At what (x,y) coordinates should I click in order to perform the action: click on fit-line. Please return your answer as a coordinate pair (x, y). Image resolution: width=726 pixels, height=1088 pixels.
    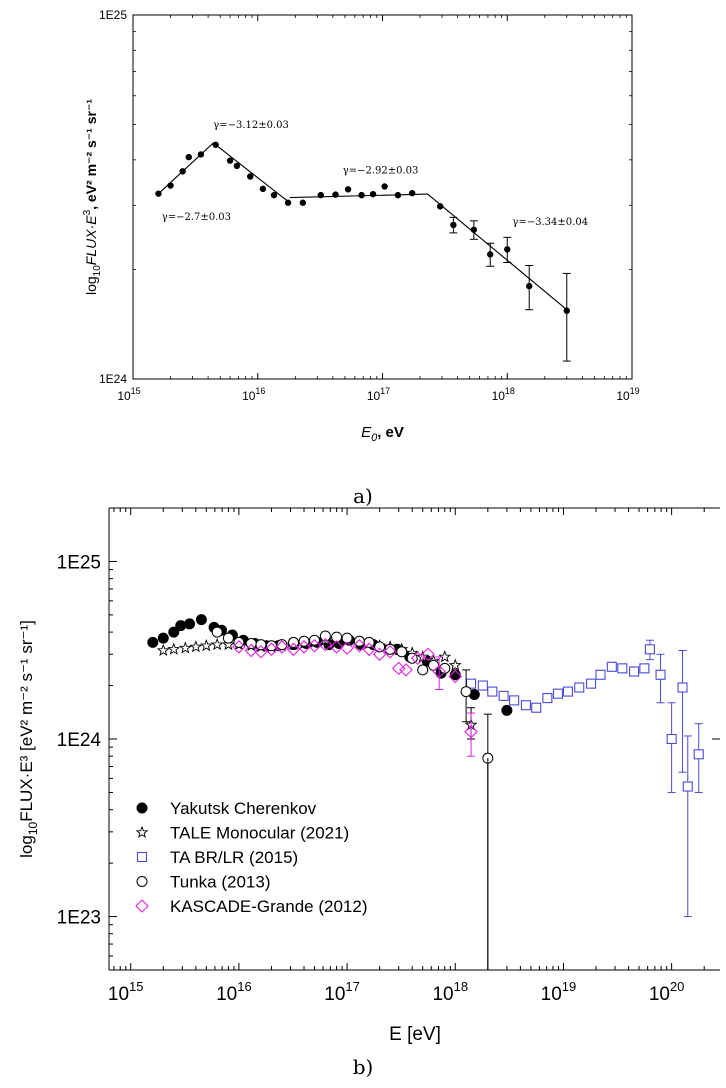
    Looking at the image, I should click on (224, 173).